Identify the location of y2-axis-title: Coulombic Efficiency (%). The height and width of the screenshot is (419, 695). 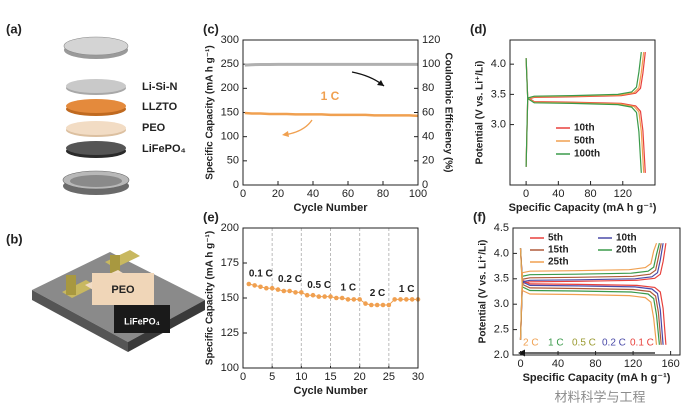
(447, 112).